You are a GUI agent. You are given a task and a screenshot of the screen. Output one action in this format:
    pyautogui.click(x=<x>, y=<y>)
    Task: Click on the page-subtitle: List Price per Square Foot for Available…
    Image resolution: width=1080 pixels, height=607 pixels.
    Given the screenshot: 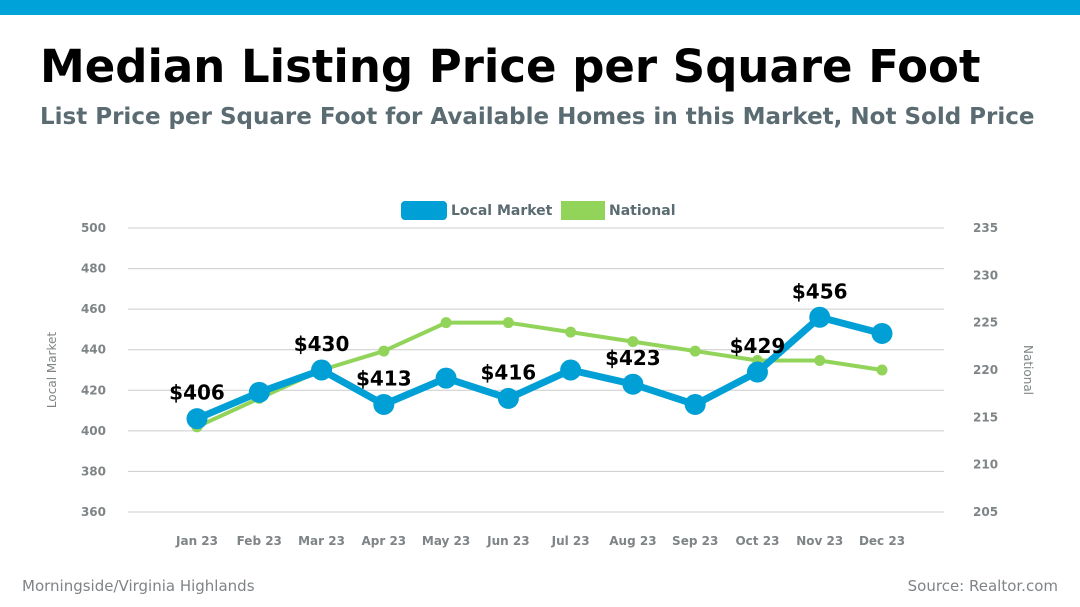 What is the action you would take?
    pyautogui.click(x=537, y=117)
    